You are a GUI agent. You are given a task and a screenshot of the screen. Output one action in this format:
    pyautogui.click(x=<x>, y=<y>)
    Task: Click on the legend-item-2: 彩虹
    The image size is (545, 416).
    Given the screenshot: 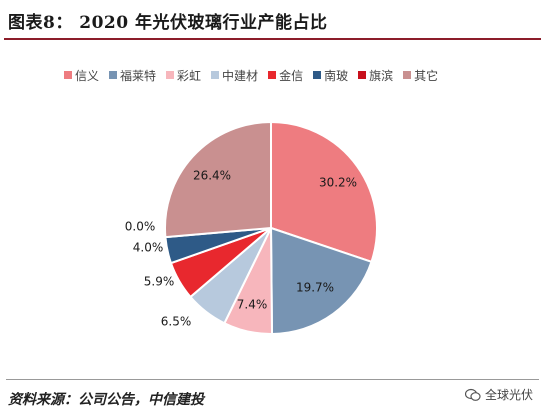 What is the action you would take?
    pyautogui.click(x=183, y=75)
    